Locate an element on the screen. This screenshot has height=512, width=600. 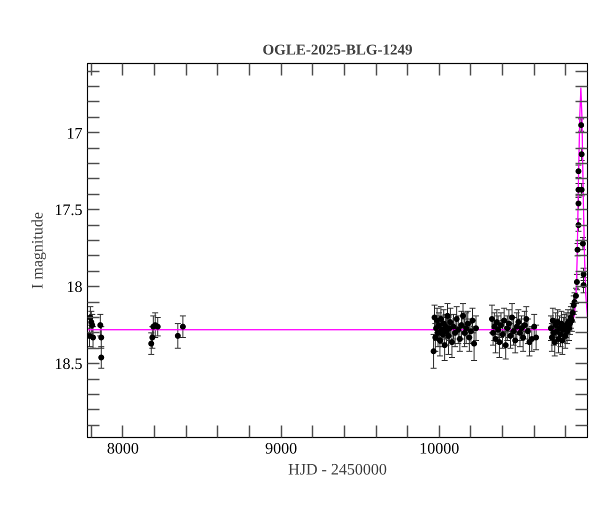
chart-title: OGLE-2025-BLG-1249 is located at coordinates (337, 50).